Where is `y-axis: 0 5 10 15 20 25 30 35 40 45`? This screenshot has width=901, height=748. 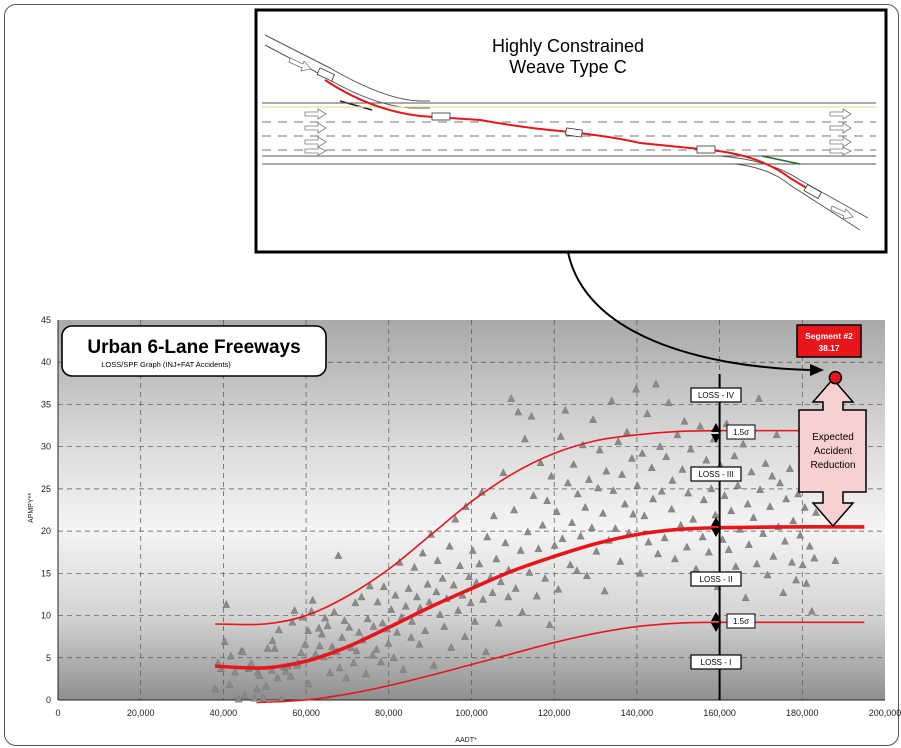
y-axis: 0 5 10 15 20 25 30 35 40 45 is located at coordinates (46, 510).